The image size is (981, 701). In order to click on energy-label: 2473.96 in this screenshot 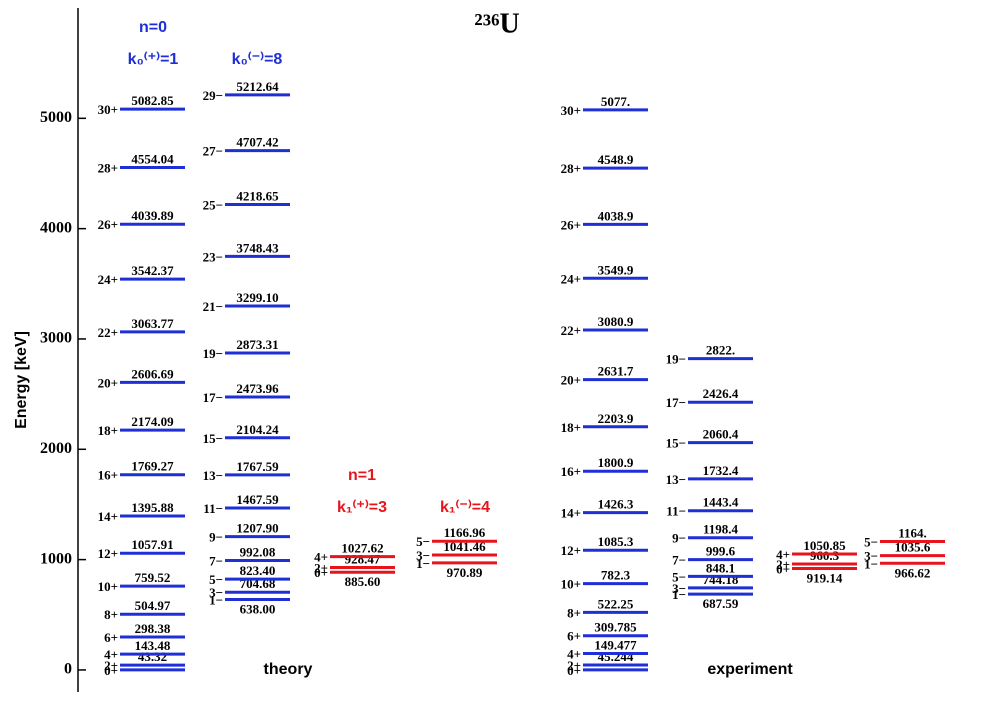, I will do `click(257, 388)`.